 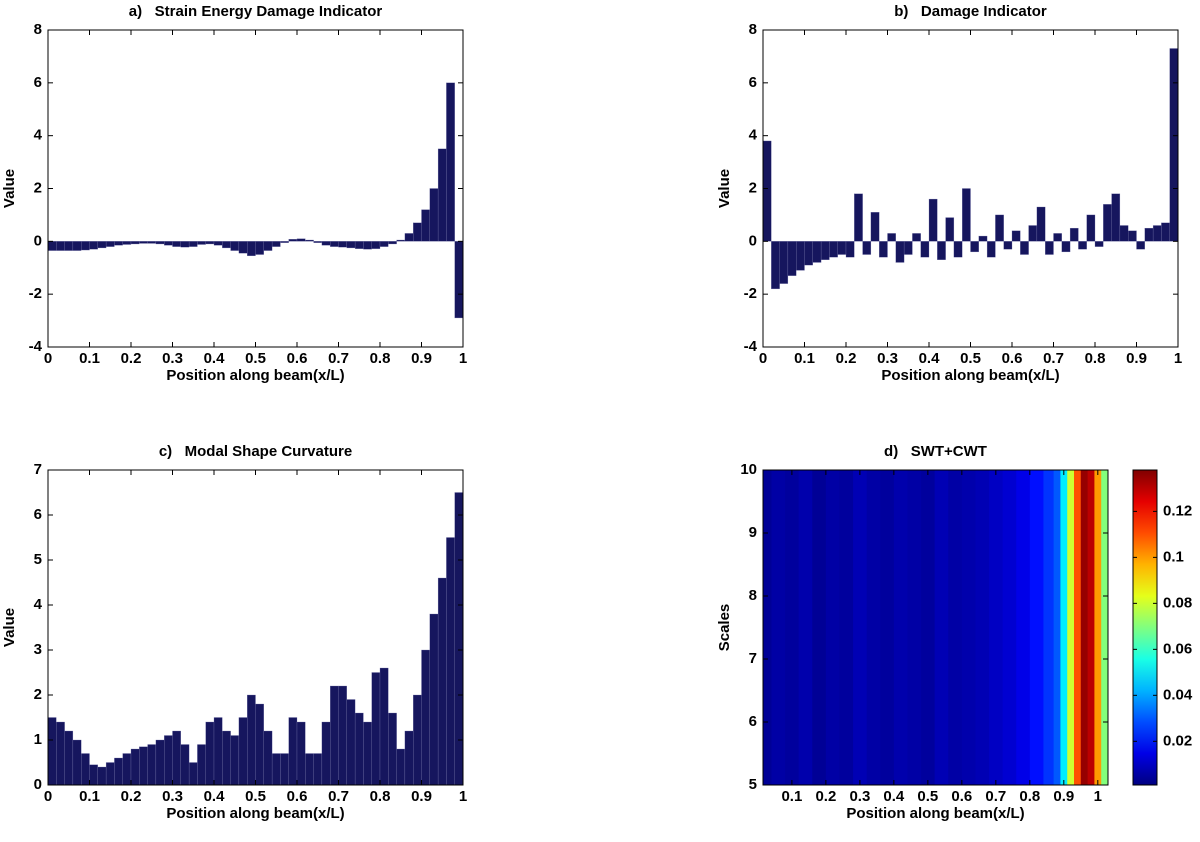 What do you see at coordinates (38, 739) in the screenshot?
I see `y-tick-label: 1` at bounding box center [38, 739].